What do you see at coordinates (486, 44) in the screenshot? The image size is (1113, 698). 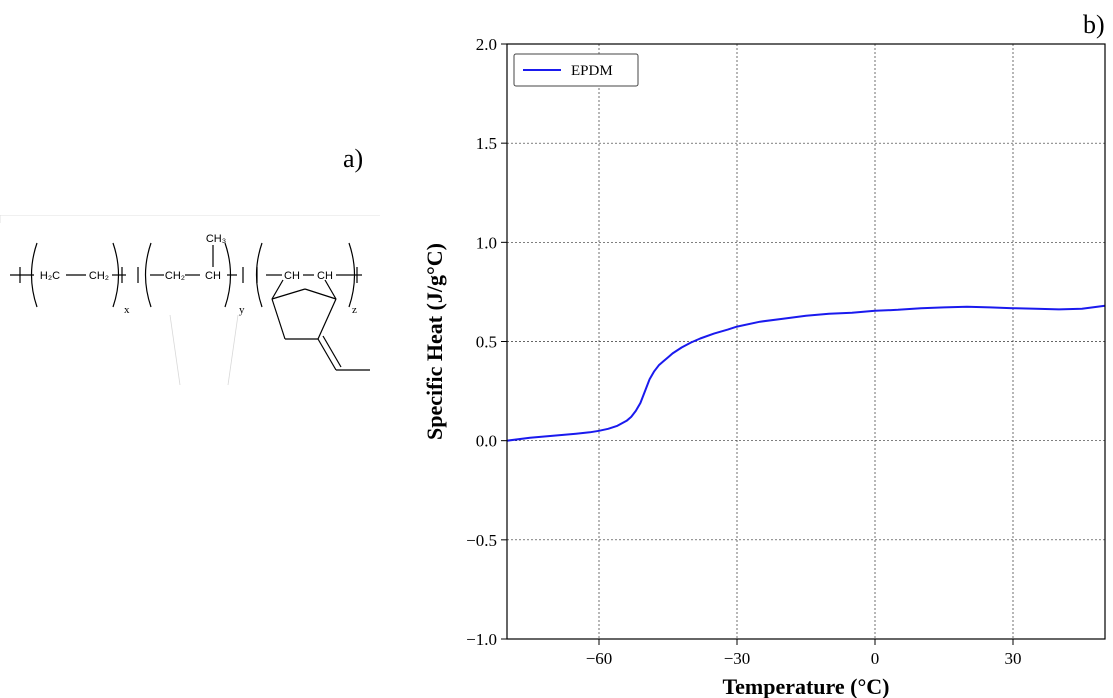 I see `y-tick-label: 2.0` at bounding box center [486, 44].